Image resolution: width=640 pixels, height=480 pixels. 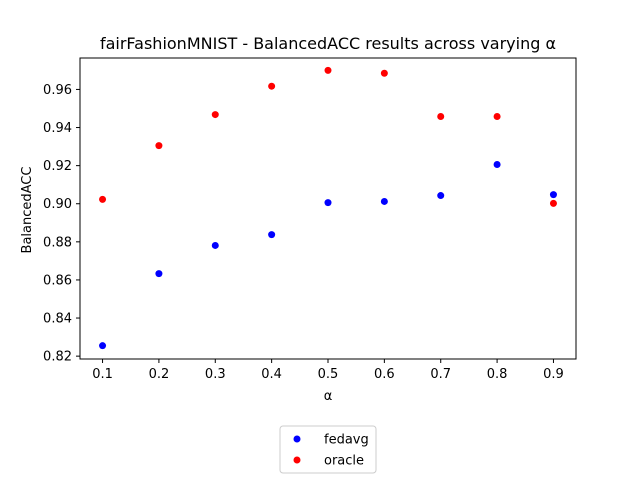 What do you see at coordinates (57, 280) in the screenshot?
I see `y-tick-label: 0.86` at bounding box center [57, 280].